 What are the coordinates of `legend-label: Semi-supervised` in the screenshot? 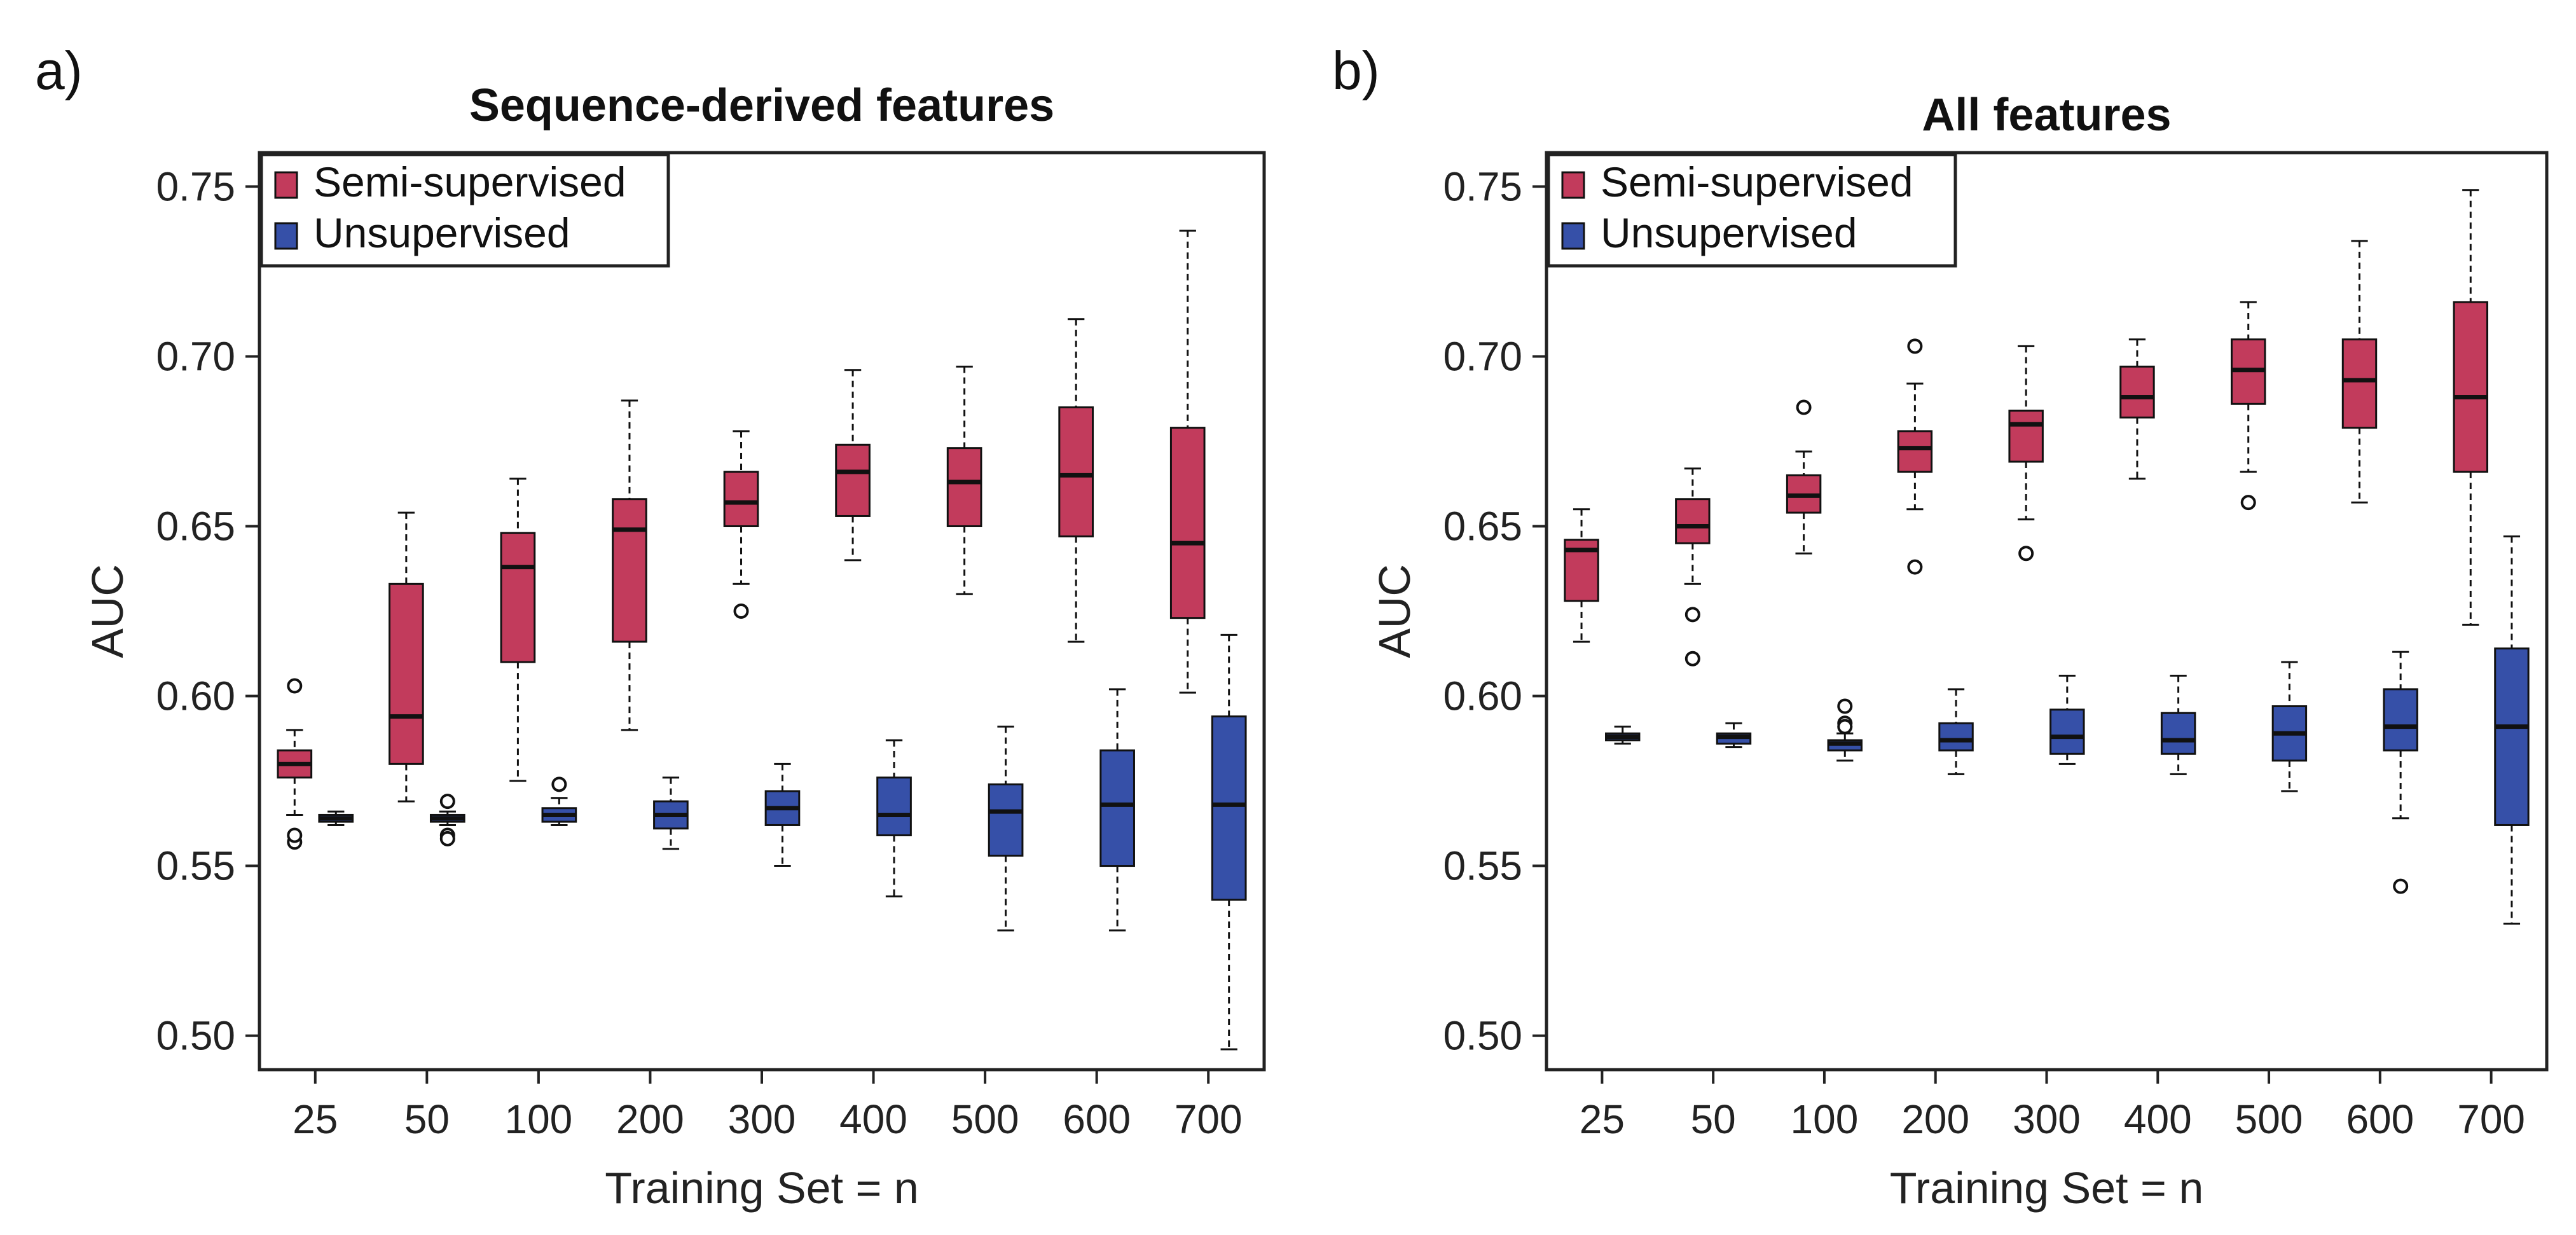 It's located at (1757, 181).